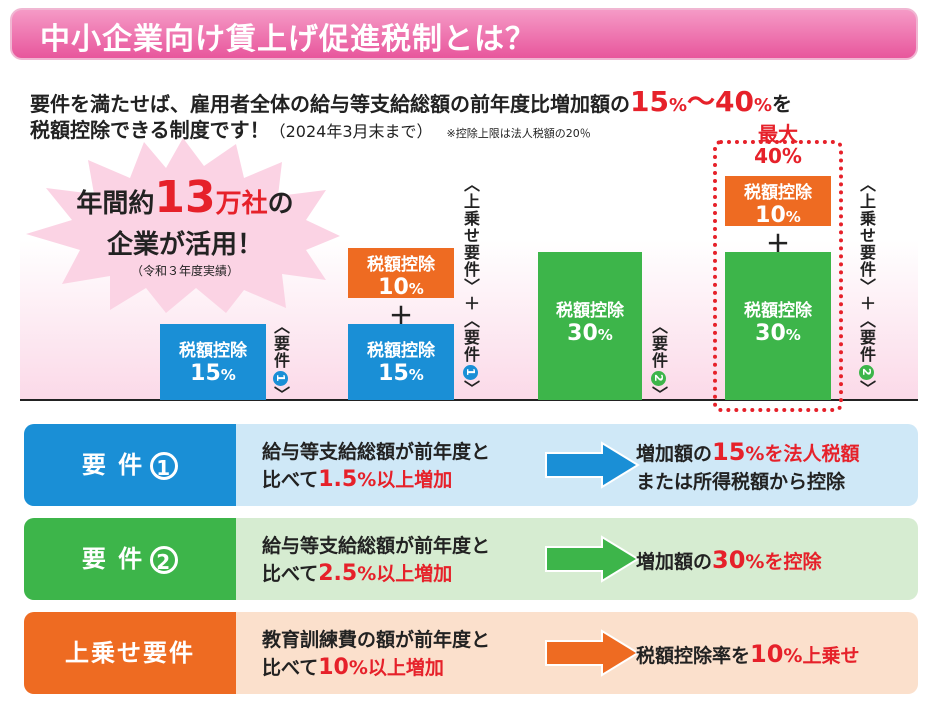 This screenshot has width=930, height=702. I want to click on result-suffix: を控除, so click(793, 562).